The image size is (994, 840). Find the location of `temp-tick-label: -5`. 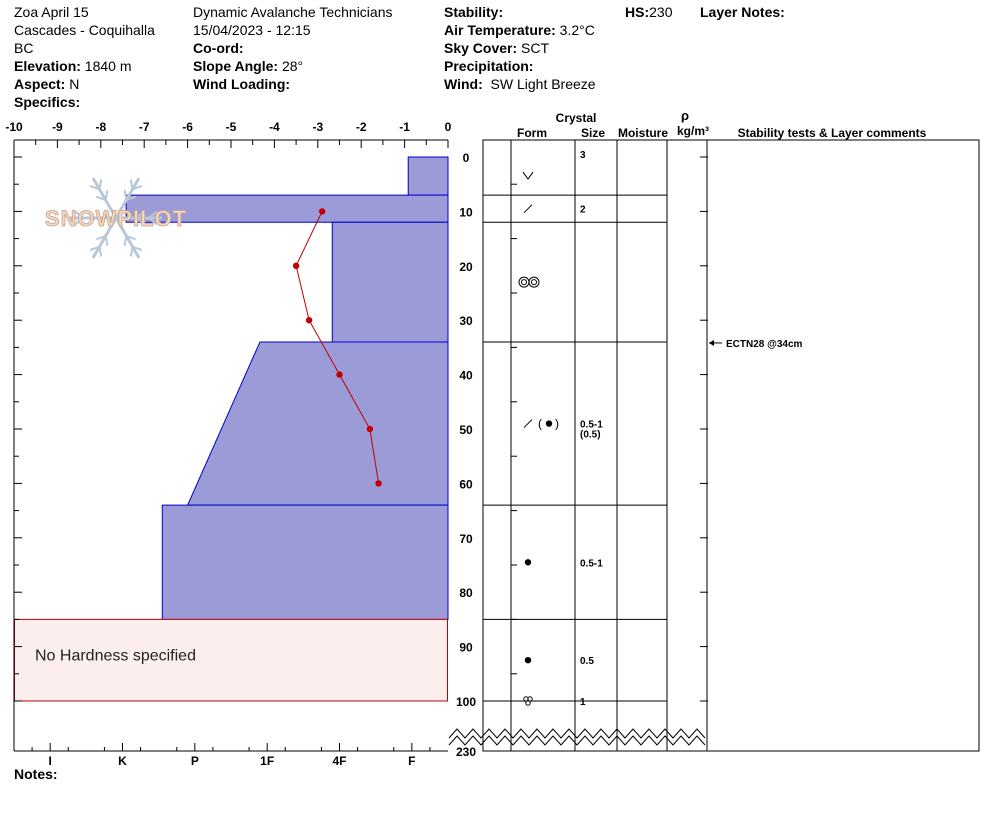

temp-tick-label: -5 is located at coordinates (231, 127).